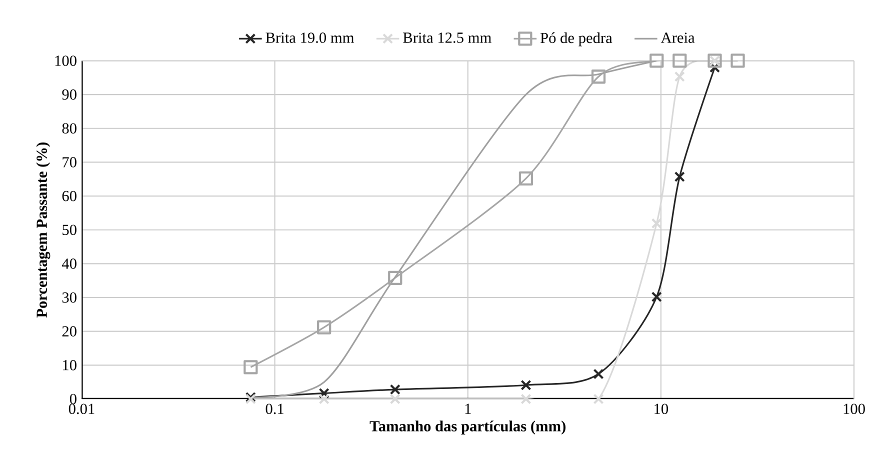 This screenshot has height=459, width=869. Describe the element at coordinates (69, 94) in the screenshot. I see `y-tick-label: 90` at that location.